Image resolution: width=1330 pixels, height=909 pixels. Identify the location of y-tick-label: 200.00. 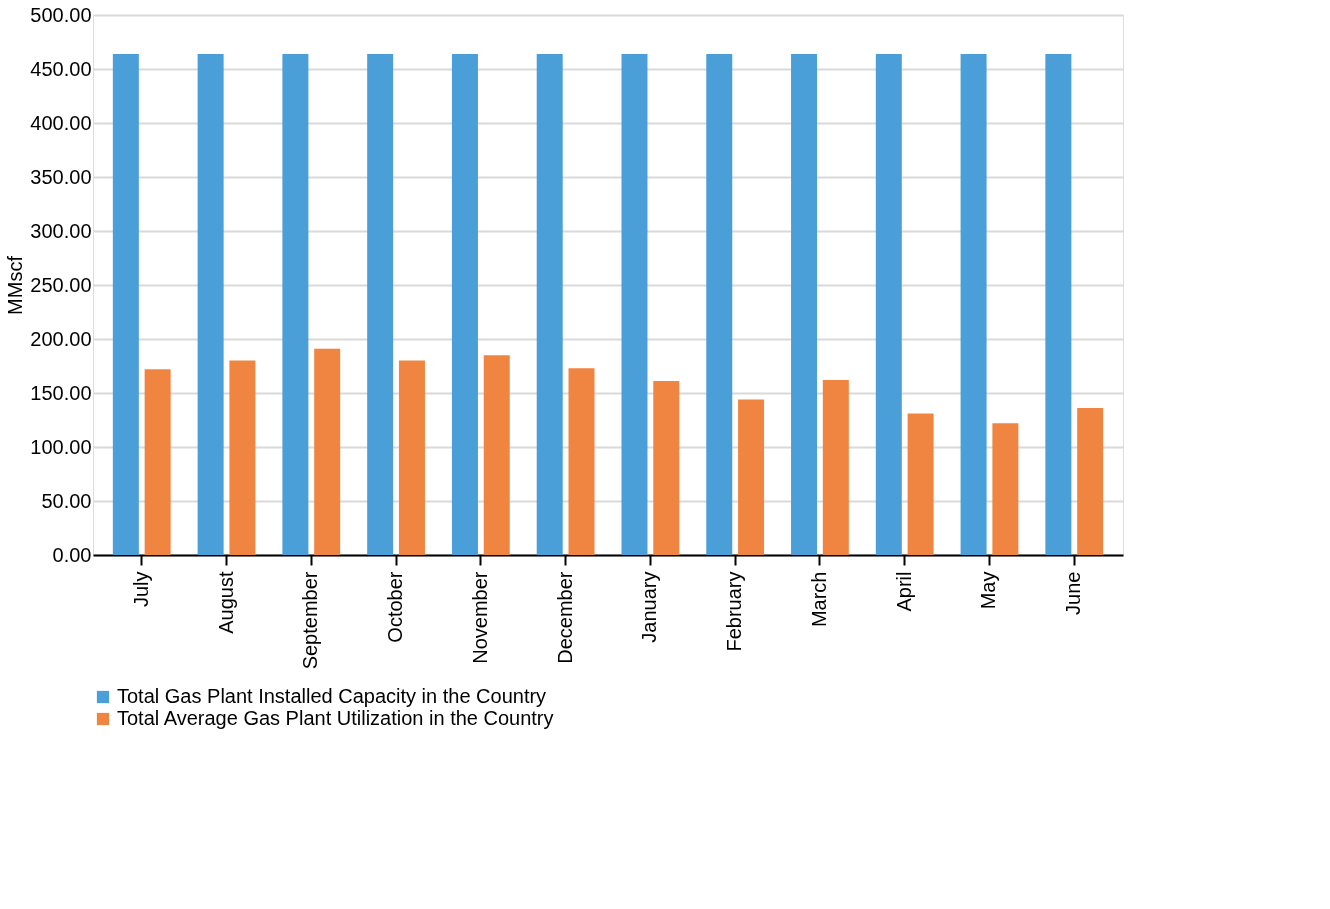
(61, 338).